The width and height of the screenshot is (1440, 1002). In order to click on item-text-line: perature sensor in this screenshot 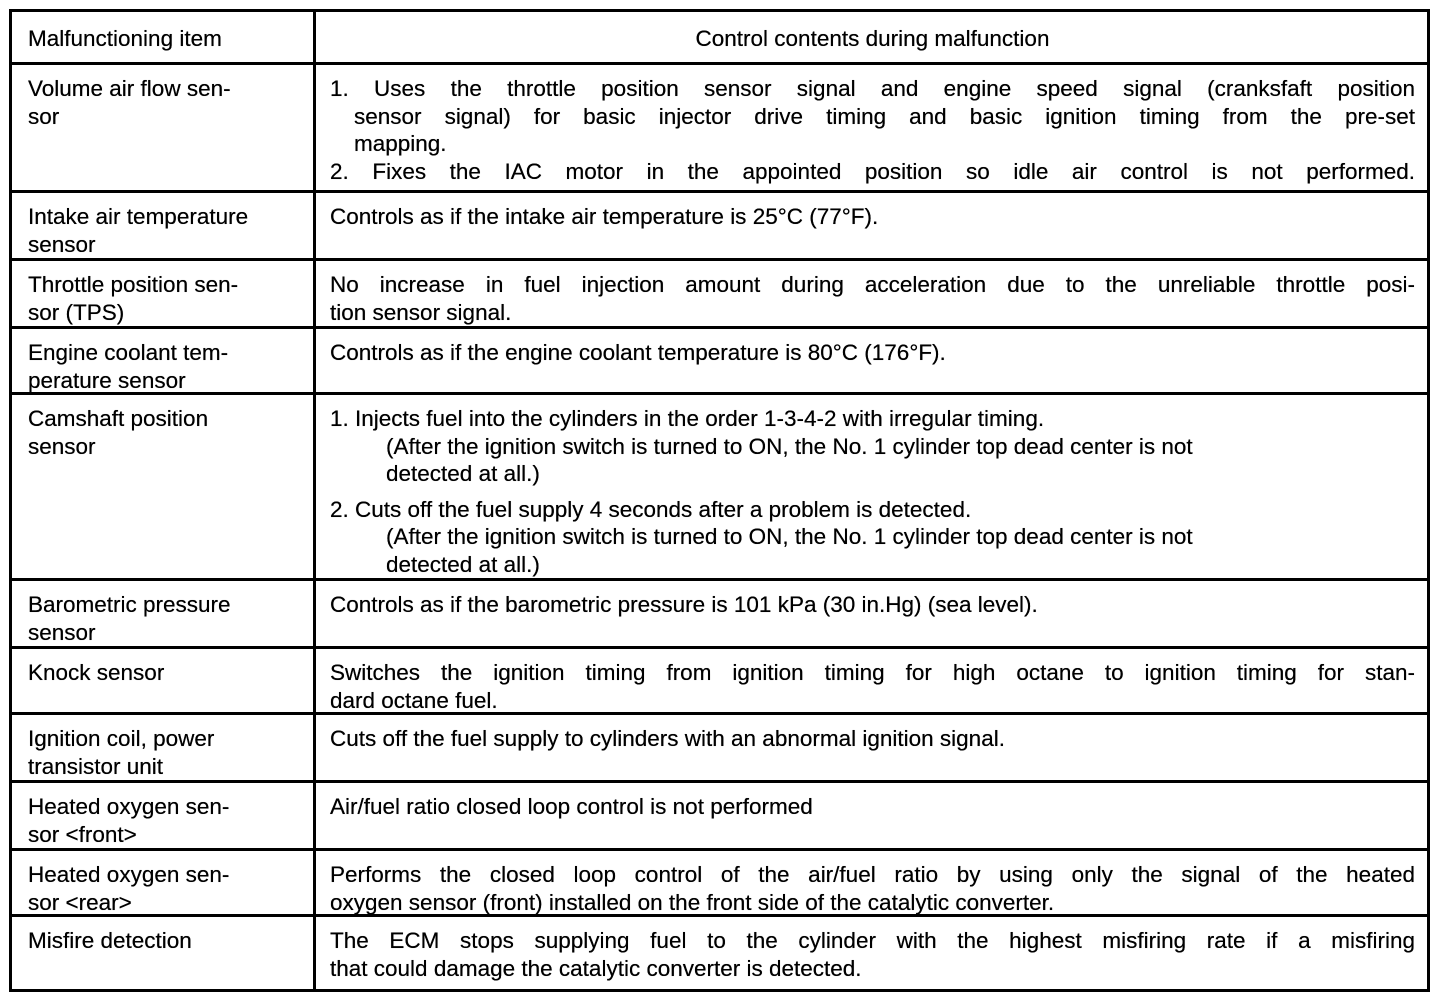, I will do `click(107, 380)`.